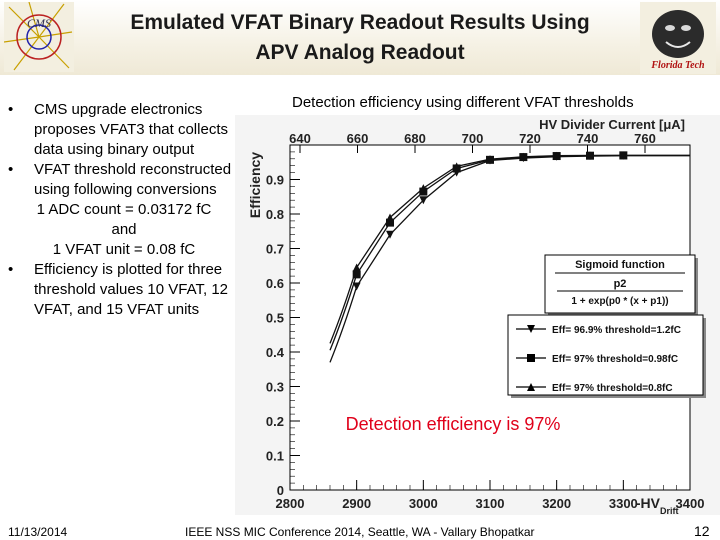 The height and width of the screenshot is (540, 720). What do you see at coordinates (616, 330) in the screenshot?
I see `legend-label: Eff= 96.9% threshold=1.2fC` at bounding box center [616, 330].